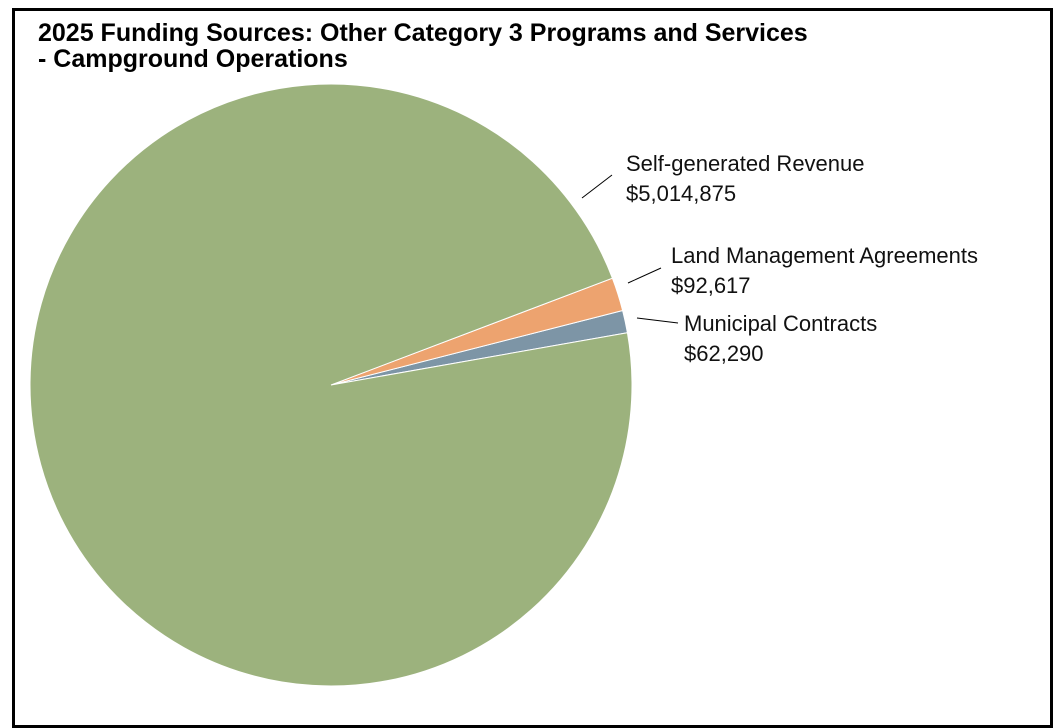 Image resolution: width=1057 pixels, height=728 pixels. I want to click on slice-label-land-management: Land Management Agreements, so click(824, 255).